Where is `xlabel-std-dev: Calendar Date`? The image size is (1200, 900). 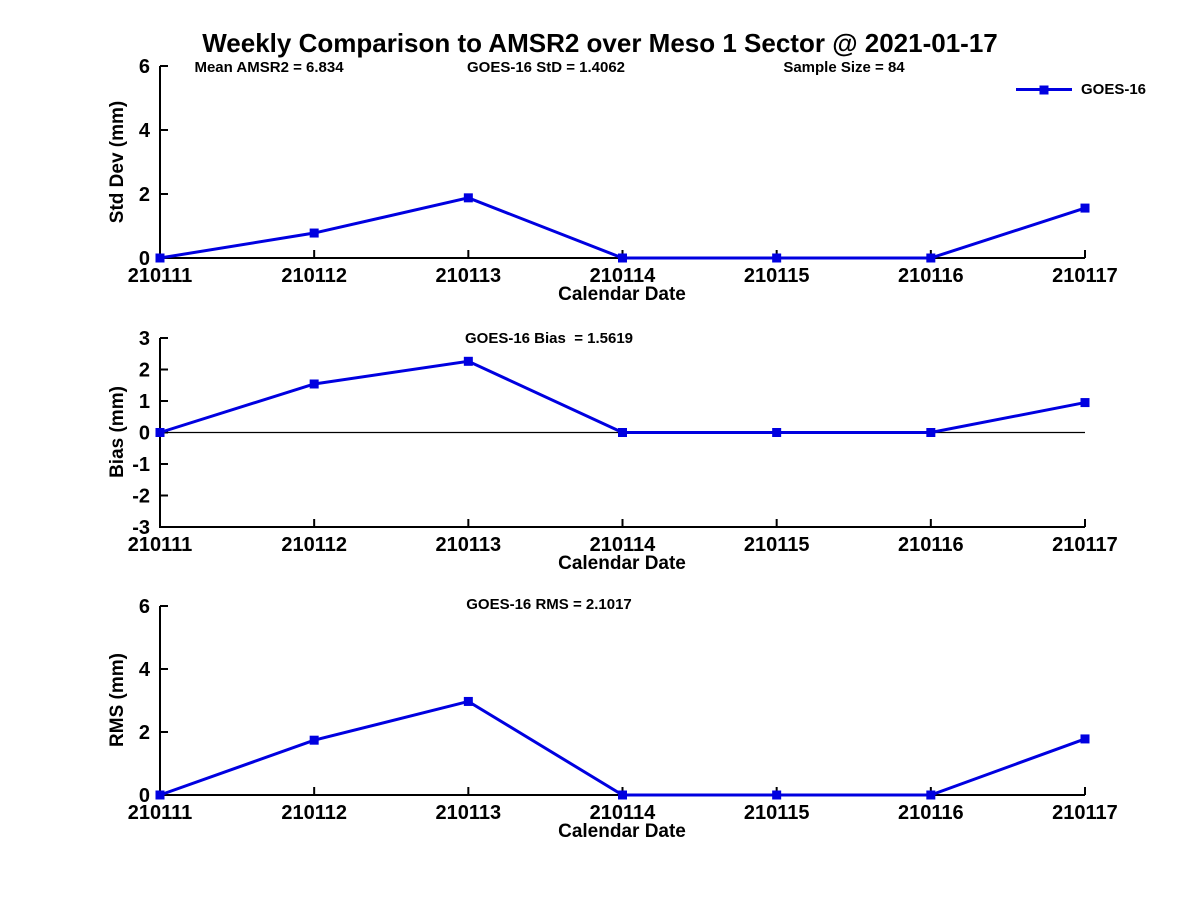
xlabel-std-dev: Calendar Date is located at coordinates (622, 294).